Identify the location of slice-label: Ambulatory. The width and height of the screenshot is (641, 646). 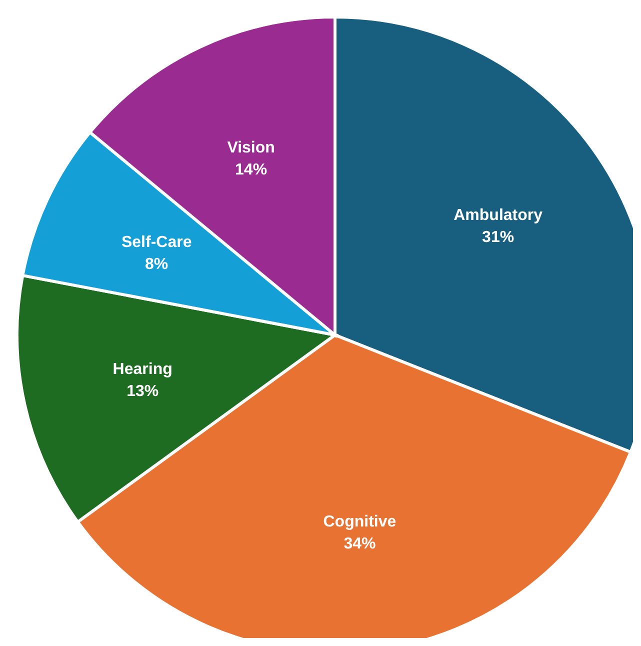
(498, 215).